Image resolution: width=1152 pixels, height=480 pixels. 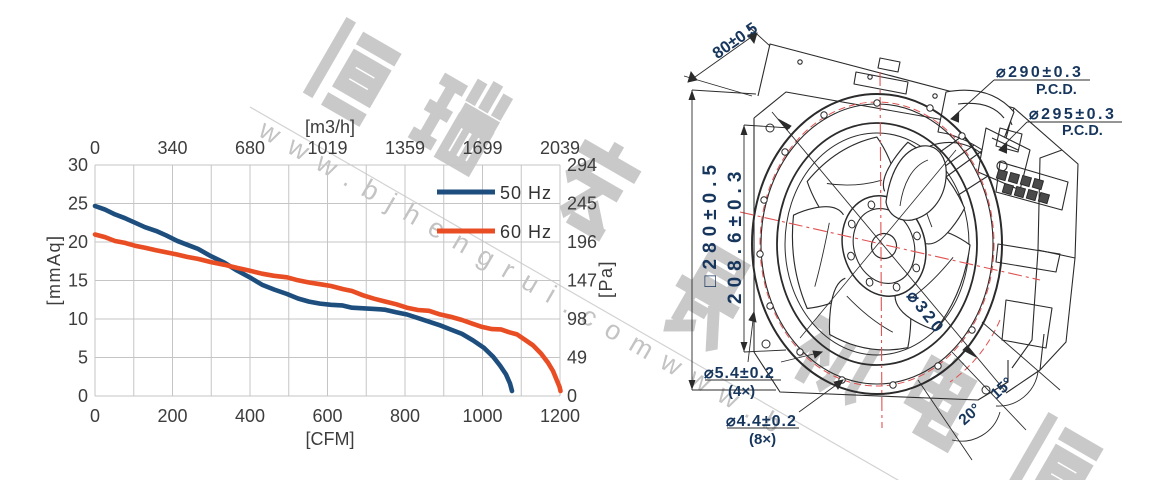 What do you see at coordinates (710, 223) in the screenshot?
I see `svg-text: □280±0.5` at bounding box center [710, 223].